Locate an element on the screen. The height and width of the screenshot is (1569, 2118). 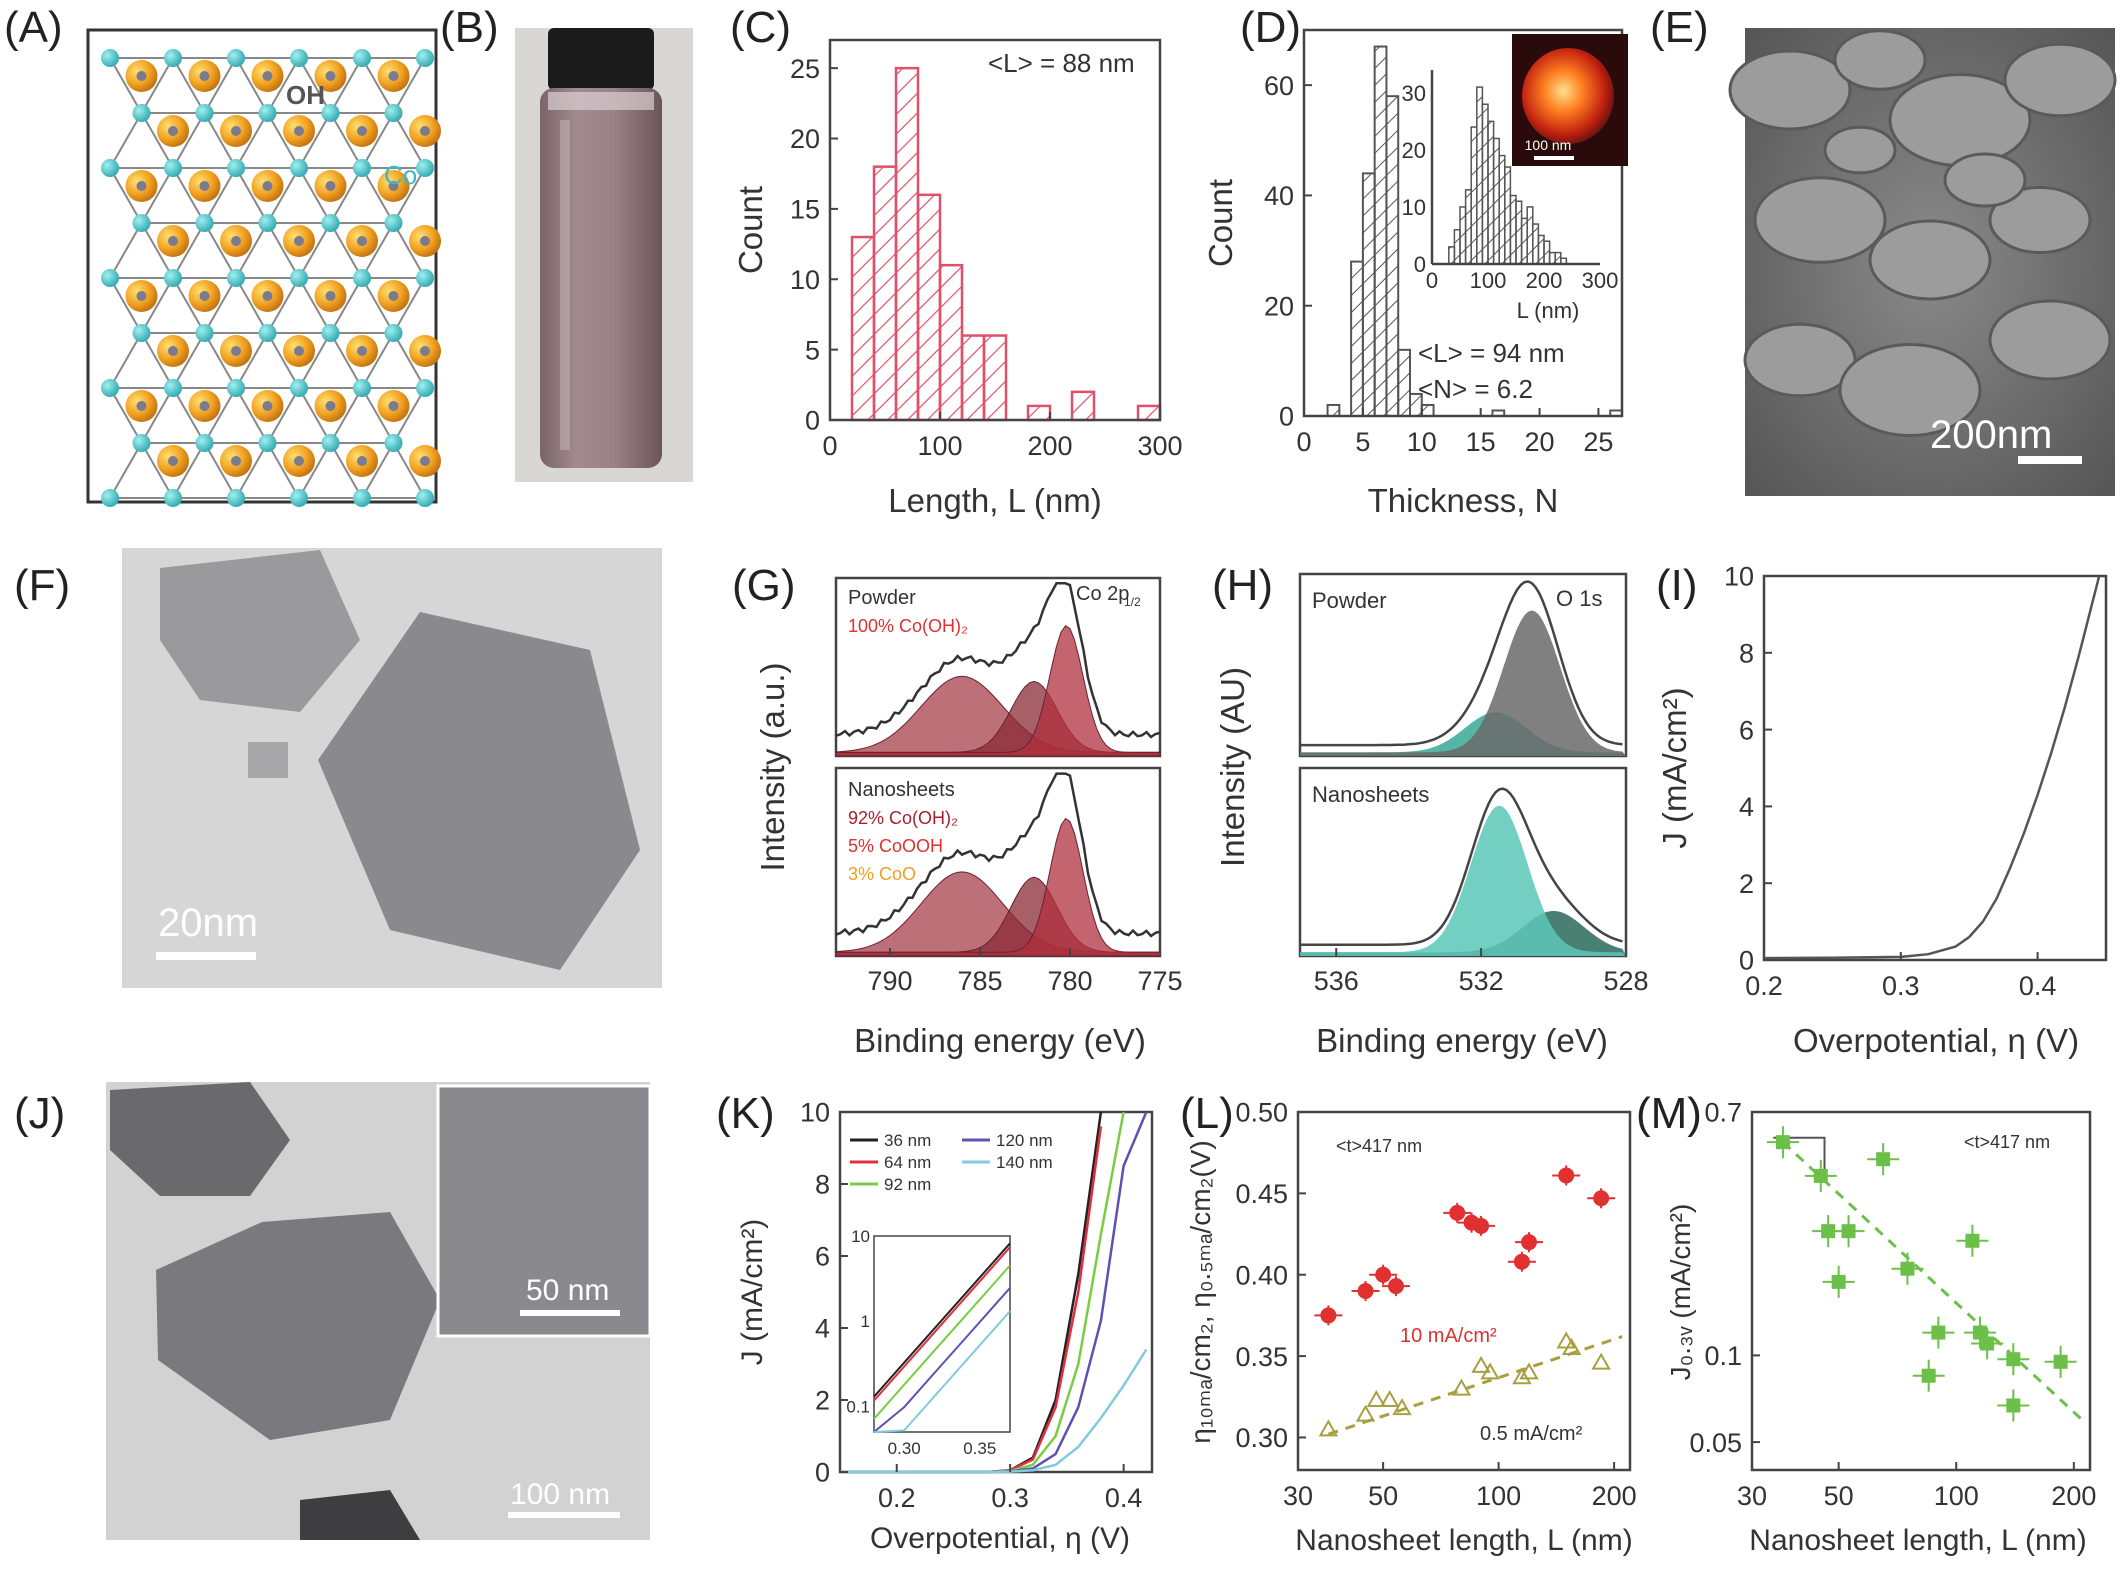
g-bottom-comp-2: 5% CoOOH is located at coordinates (895, 846).